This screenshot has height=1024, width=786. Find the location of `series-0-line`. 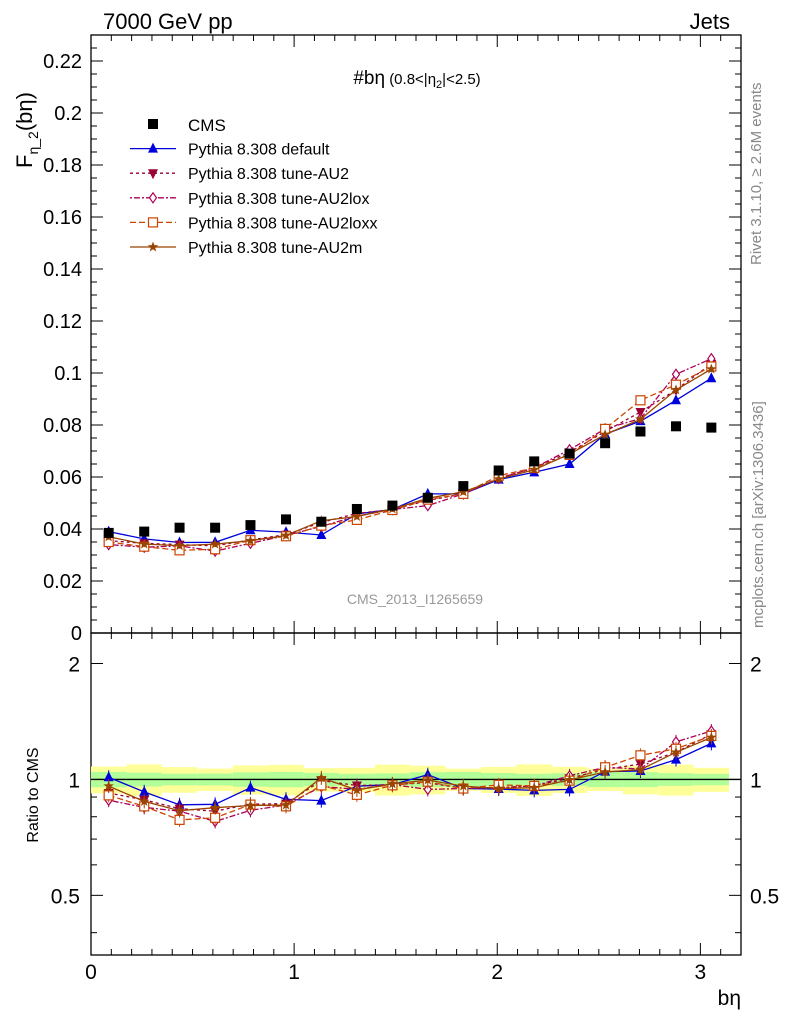

series-0-line is located at coordinates (410, 460).